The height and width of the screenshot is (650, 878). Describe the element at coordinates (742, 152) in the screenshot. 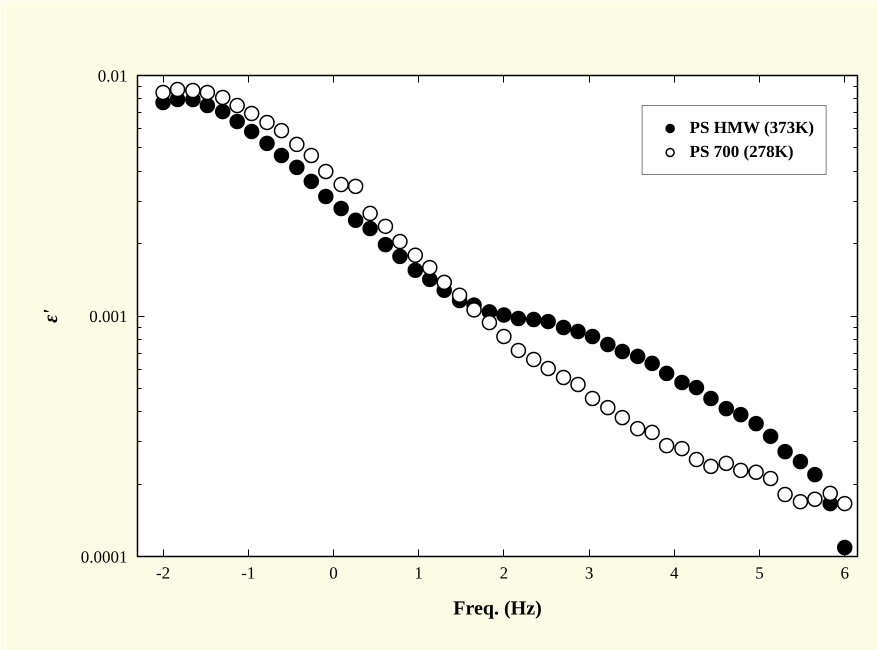

I see `legend-label: PS 700 (278K)` at that location.